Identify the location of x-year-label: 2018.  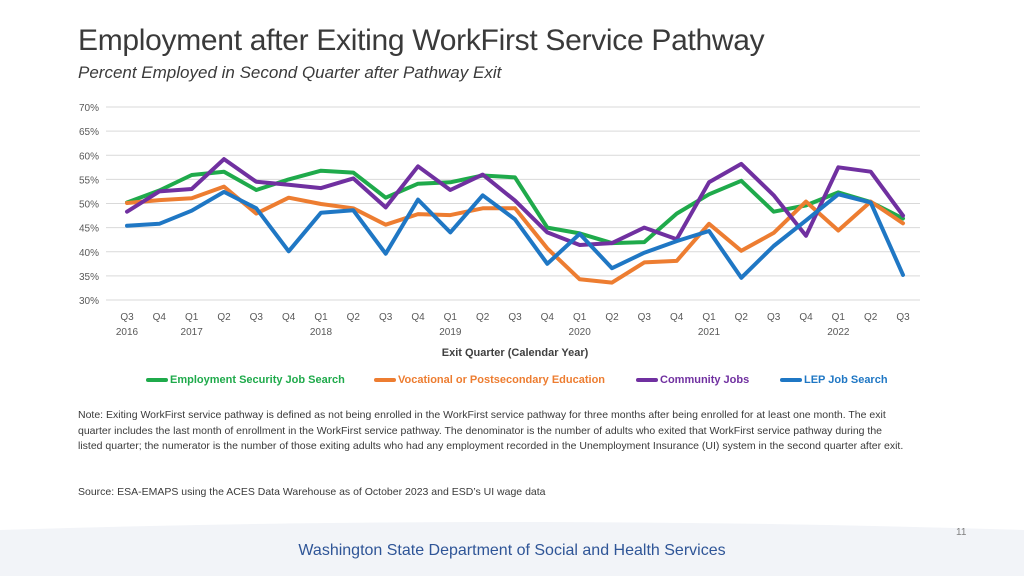
(321, 332).